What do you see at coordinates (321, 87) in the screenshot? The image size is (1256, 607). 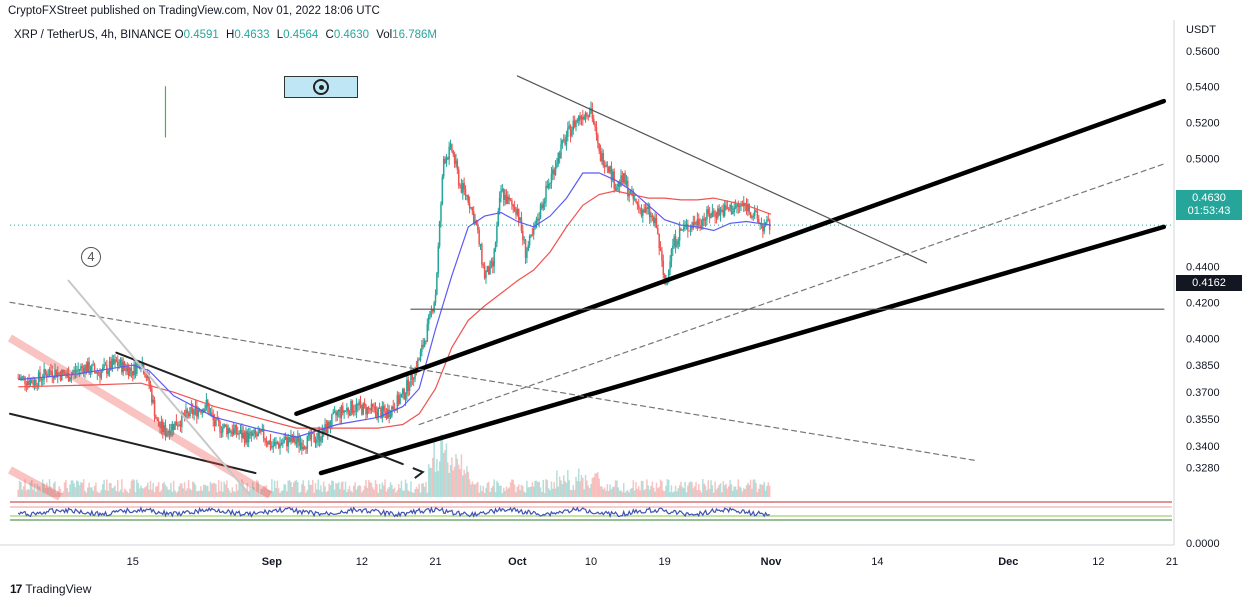 I see `drawing-anchor-button` at bounding box center [321, 87].